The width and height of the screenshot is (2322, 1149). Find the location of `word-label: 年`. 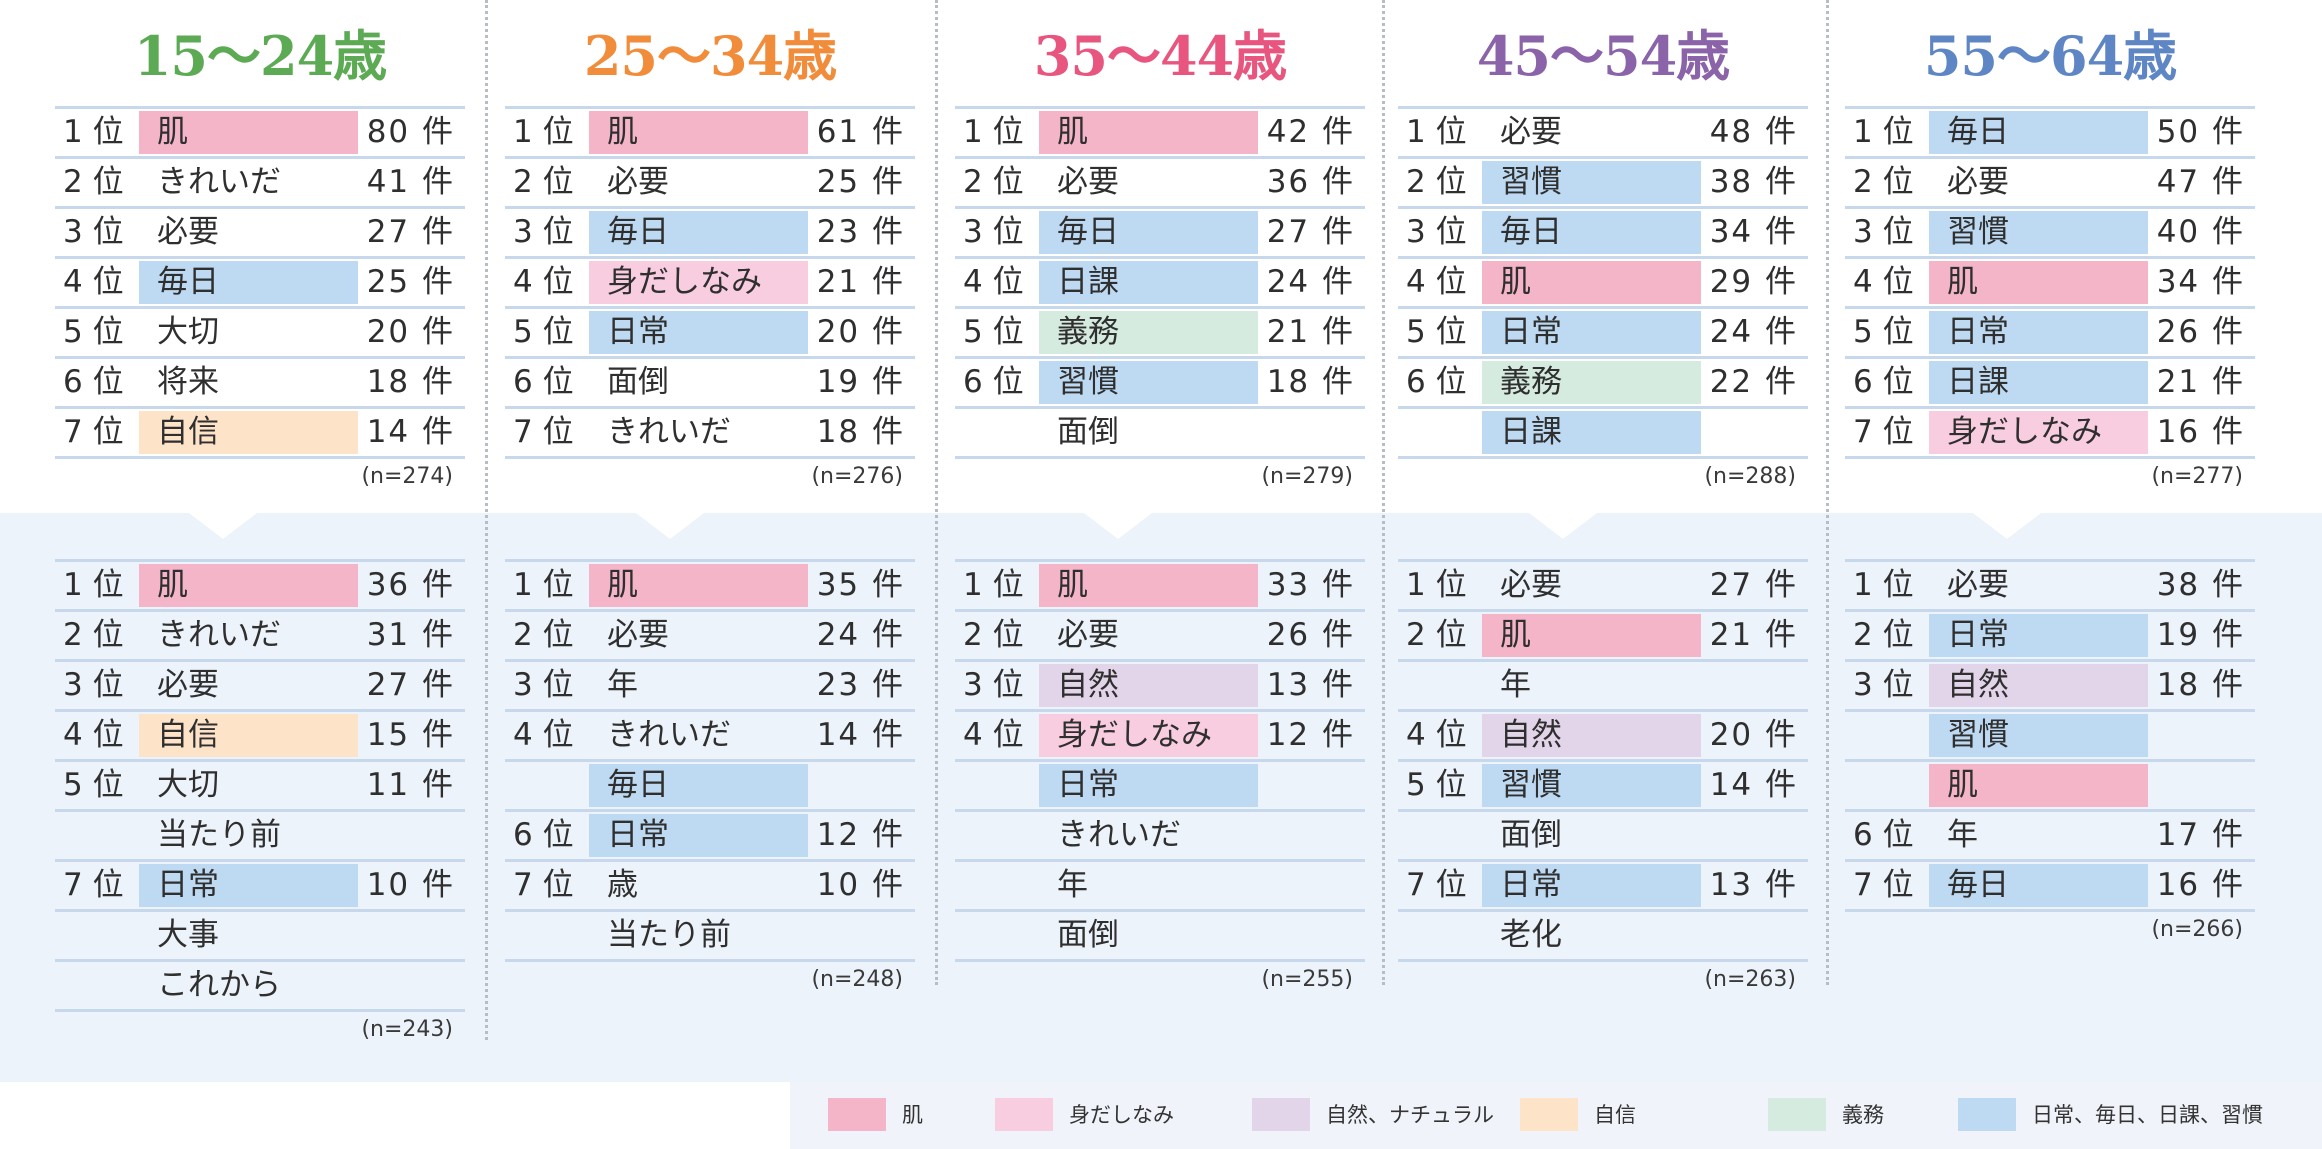

word-label: 年 is located at coordinates (1072, 885).